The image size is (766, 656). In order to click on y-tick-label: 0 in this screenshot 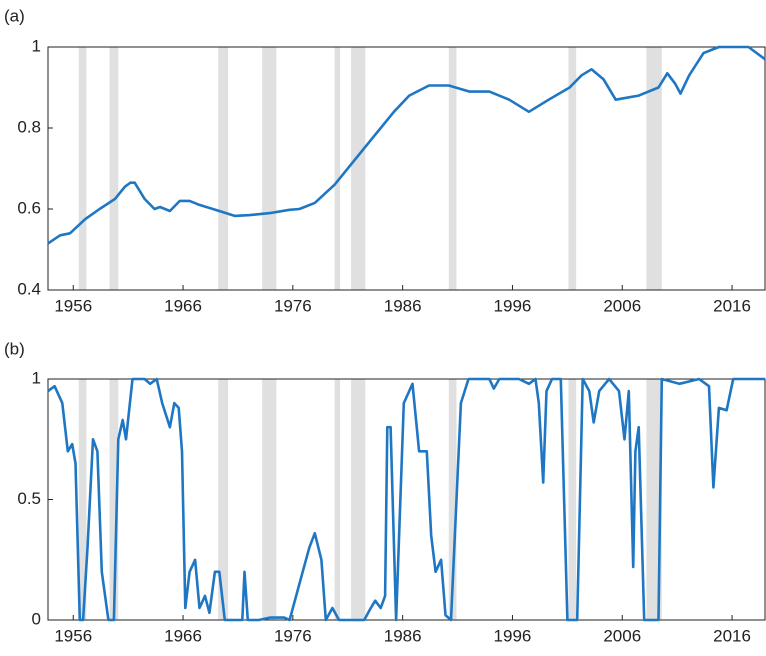, I will do `click(36, 618)`.